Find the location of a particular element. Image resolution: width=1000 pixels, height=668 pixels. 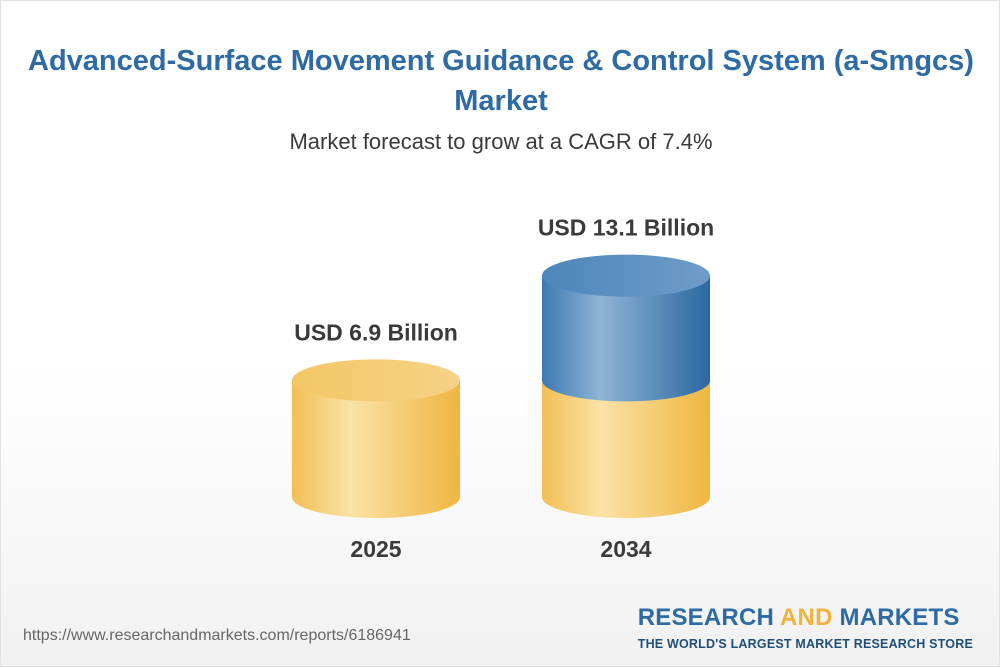

brand-word-research: RESEARCH is located at coordinates (706, 617).